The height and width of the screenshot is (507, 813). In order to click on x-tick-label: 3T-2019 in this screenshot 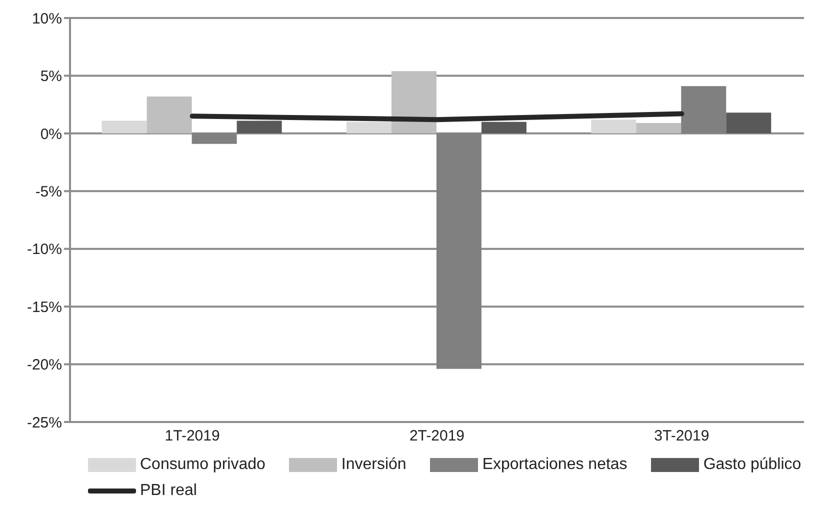, I will do `click(682, 436)`.